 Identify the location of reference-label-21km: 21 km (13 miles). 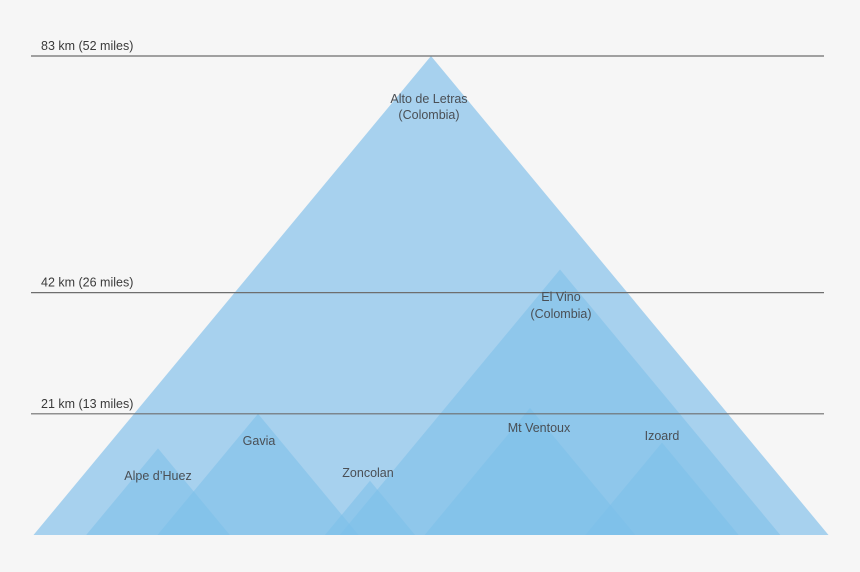
(87, 404).